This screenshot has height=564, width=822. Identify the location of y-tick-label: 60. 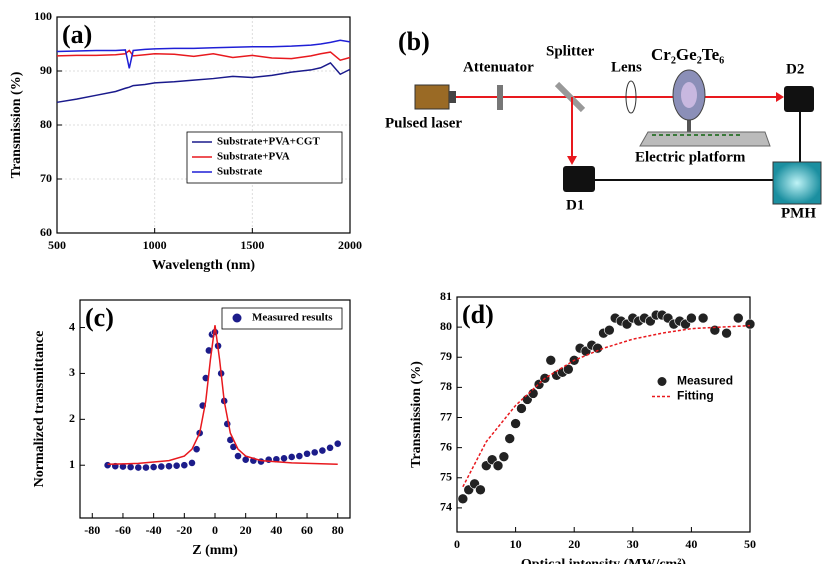
(46, 232).